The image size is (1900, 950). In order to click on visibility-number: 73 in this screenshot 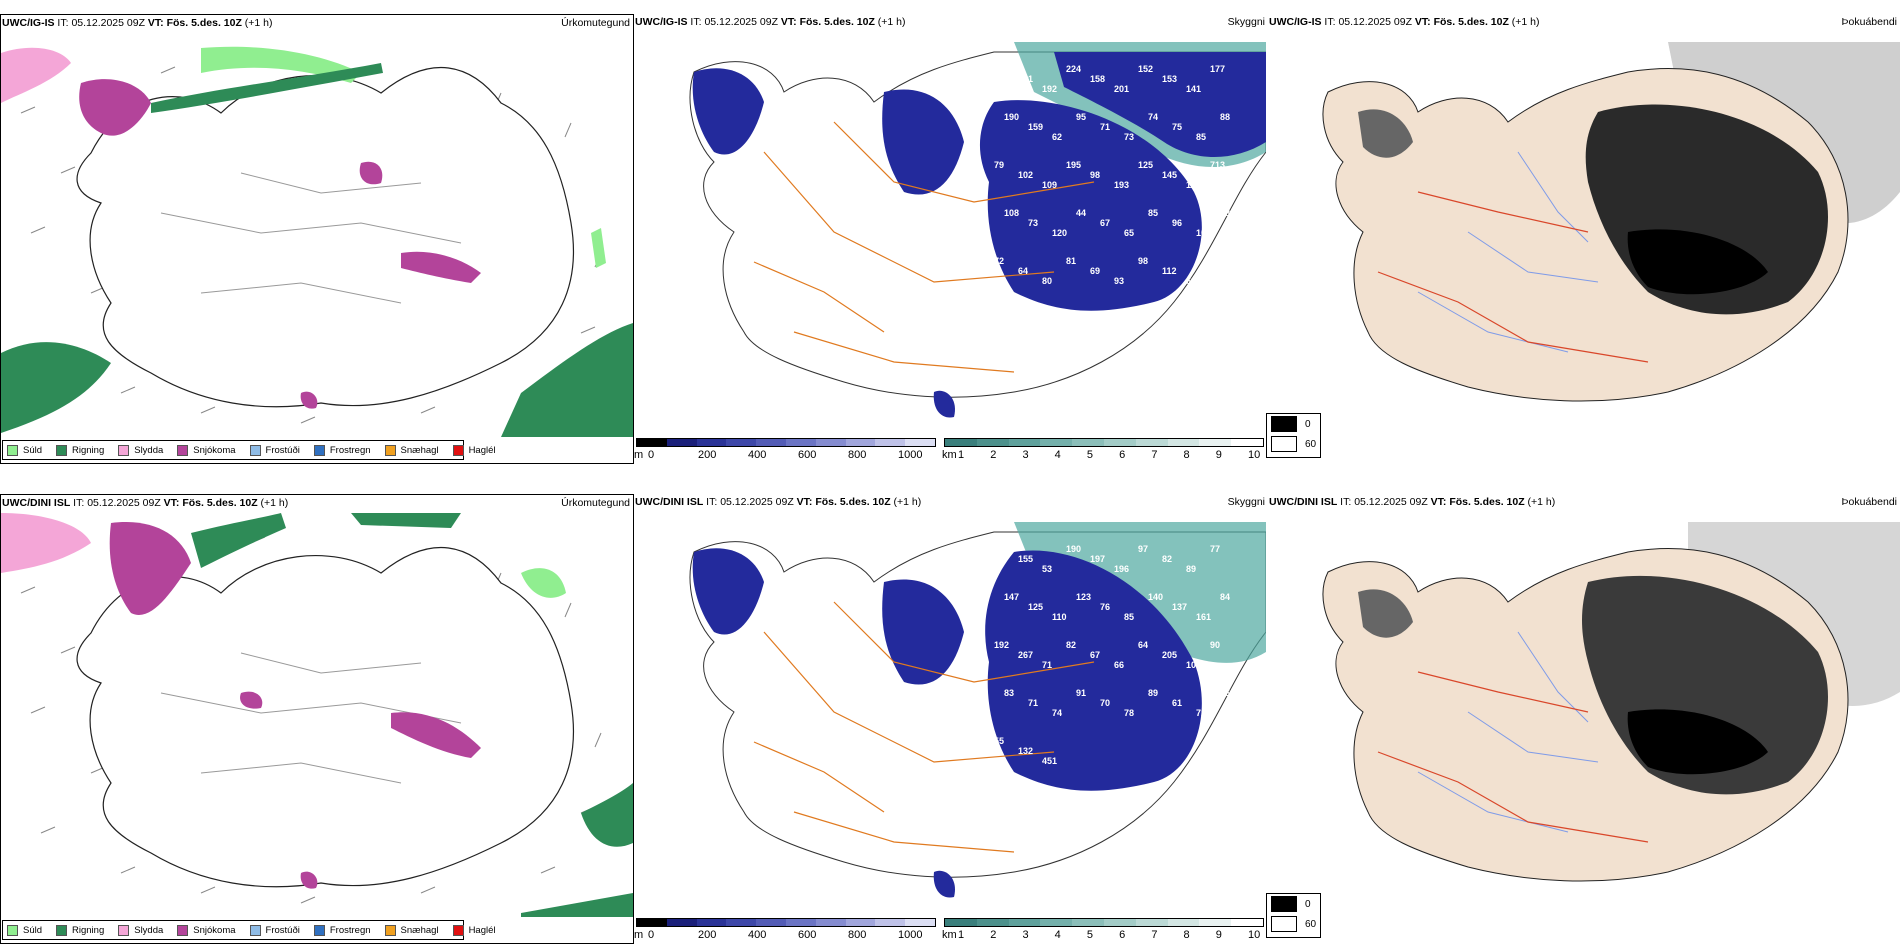, I will do `click(1129, 137)`.